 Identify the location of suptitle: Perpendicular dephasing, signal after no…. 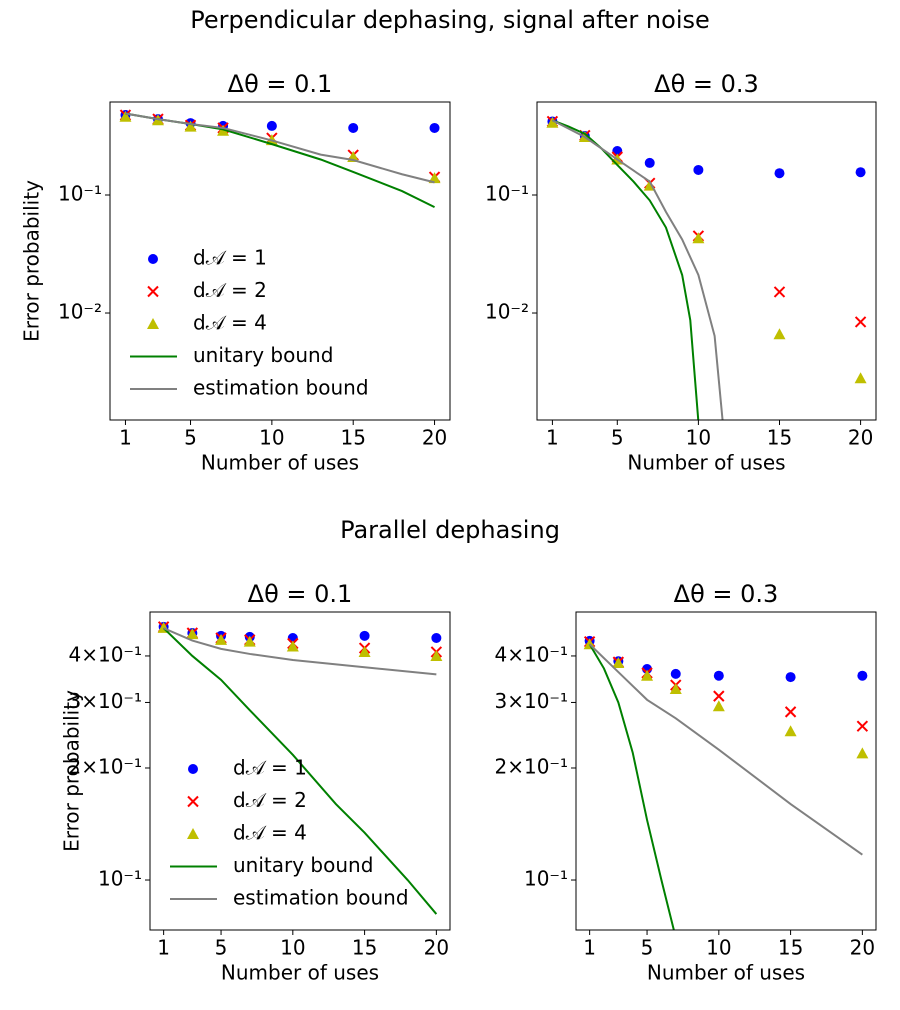
(450, 20).